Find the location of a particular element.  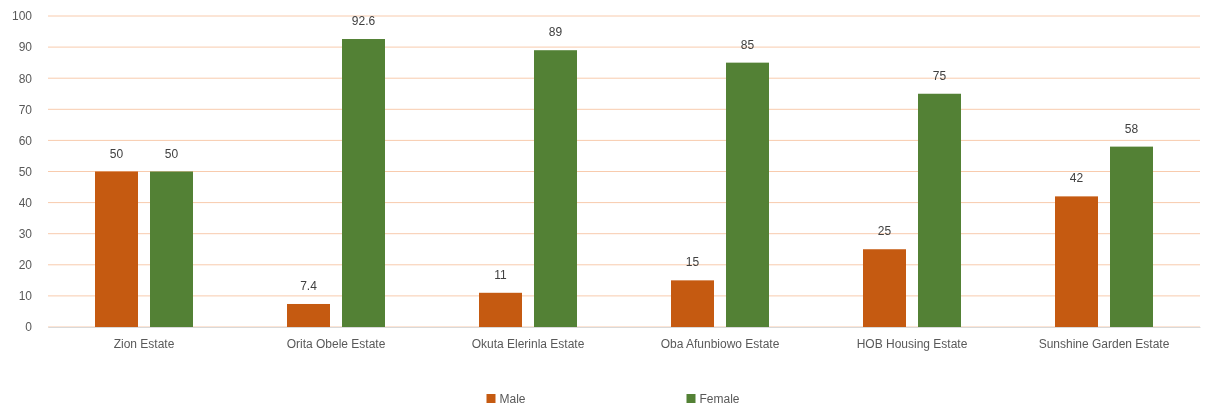

data-label: 11 is located at coordinates (501, 274).